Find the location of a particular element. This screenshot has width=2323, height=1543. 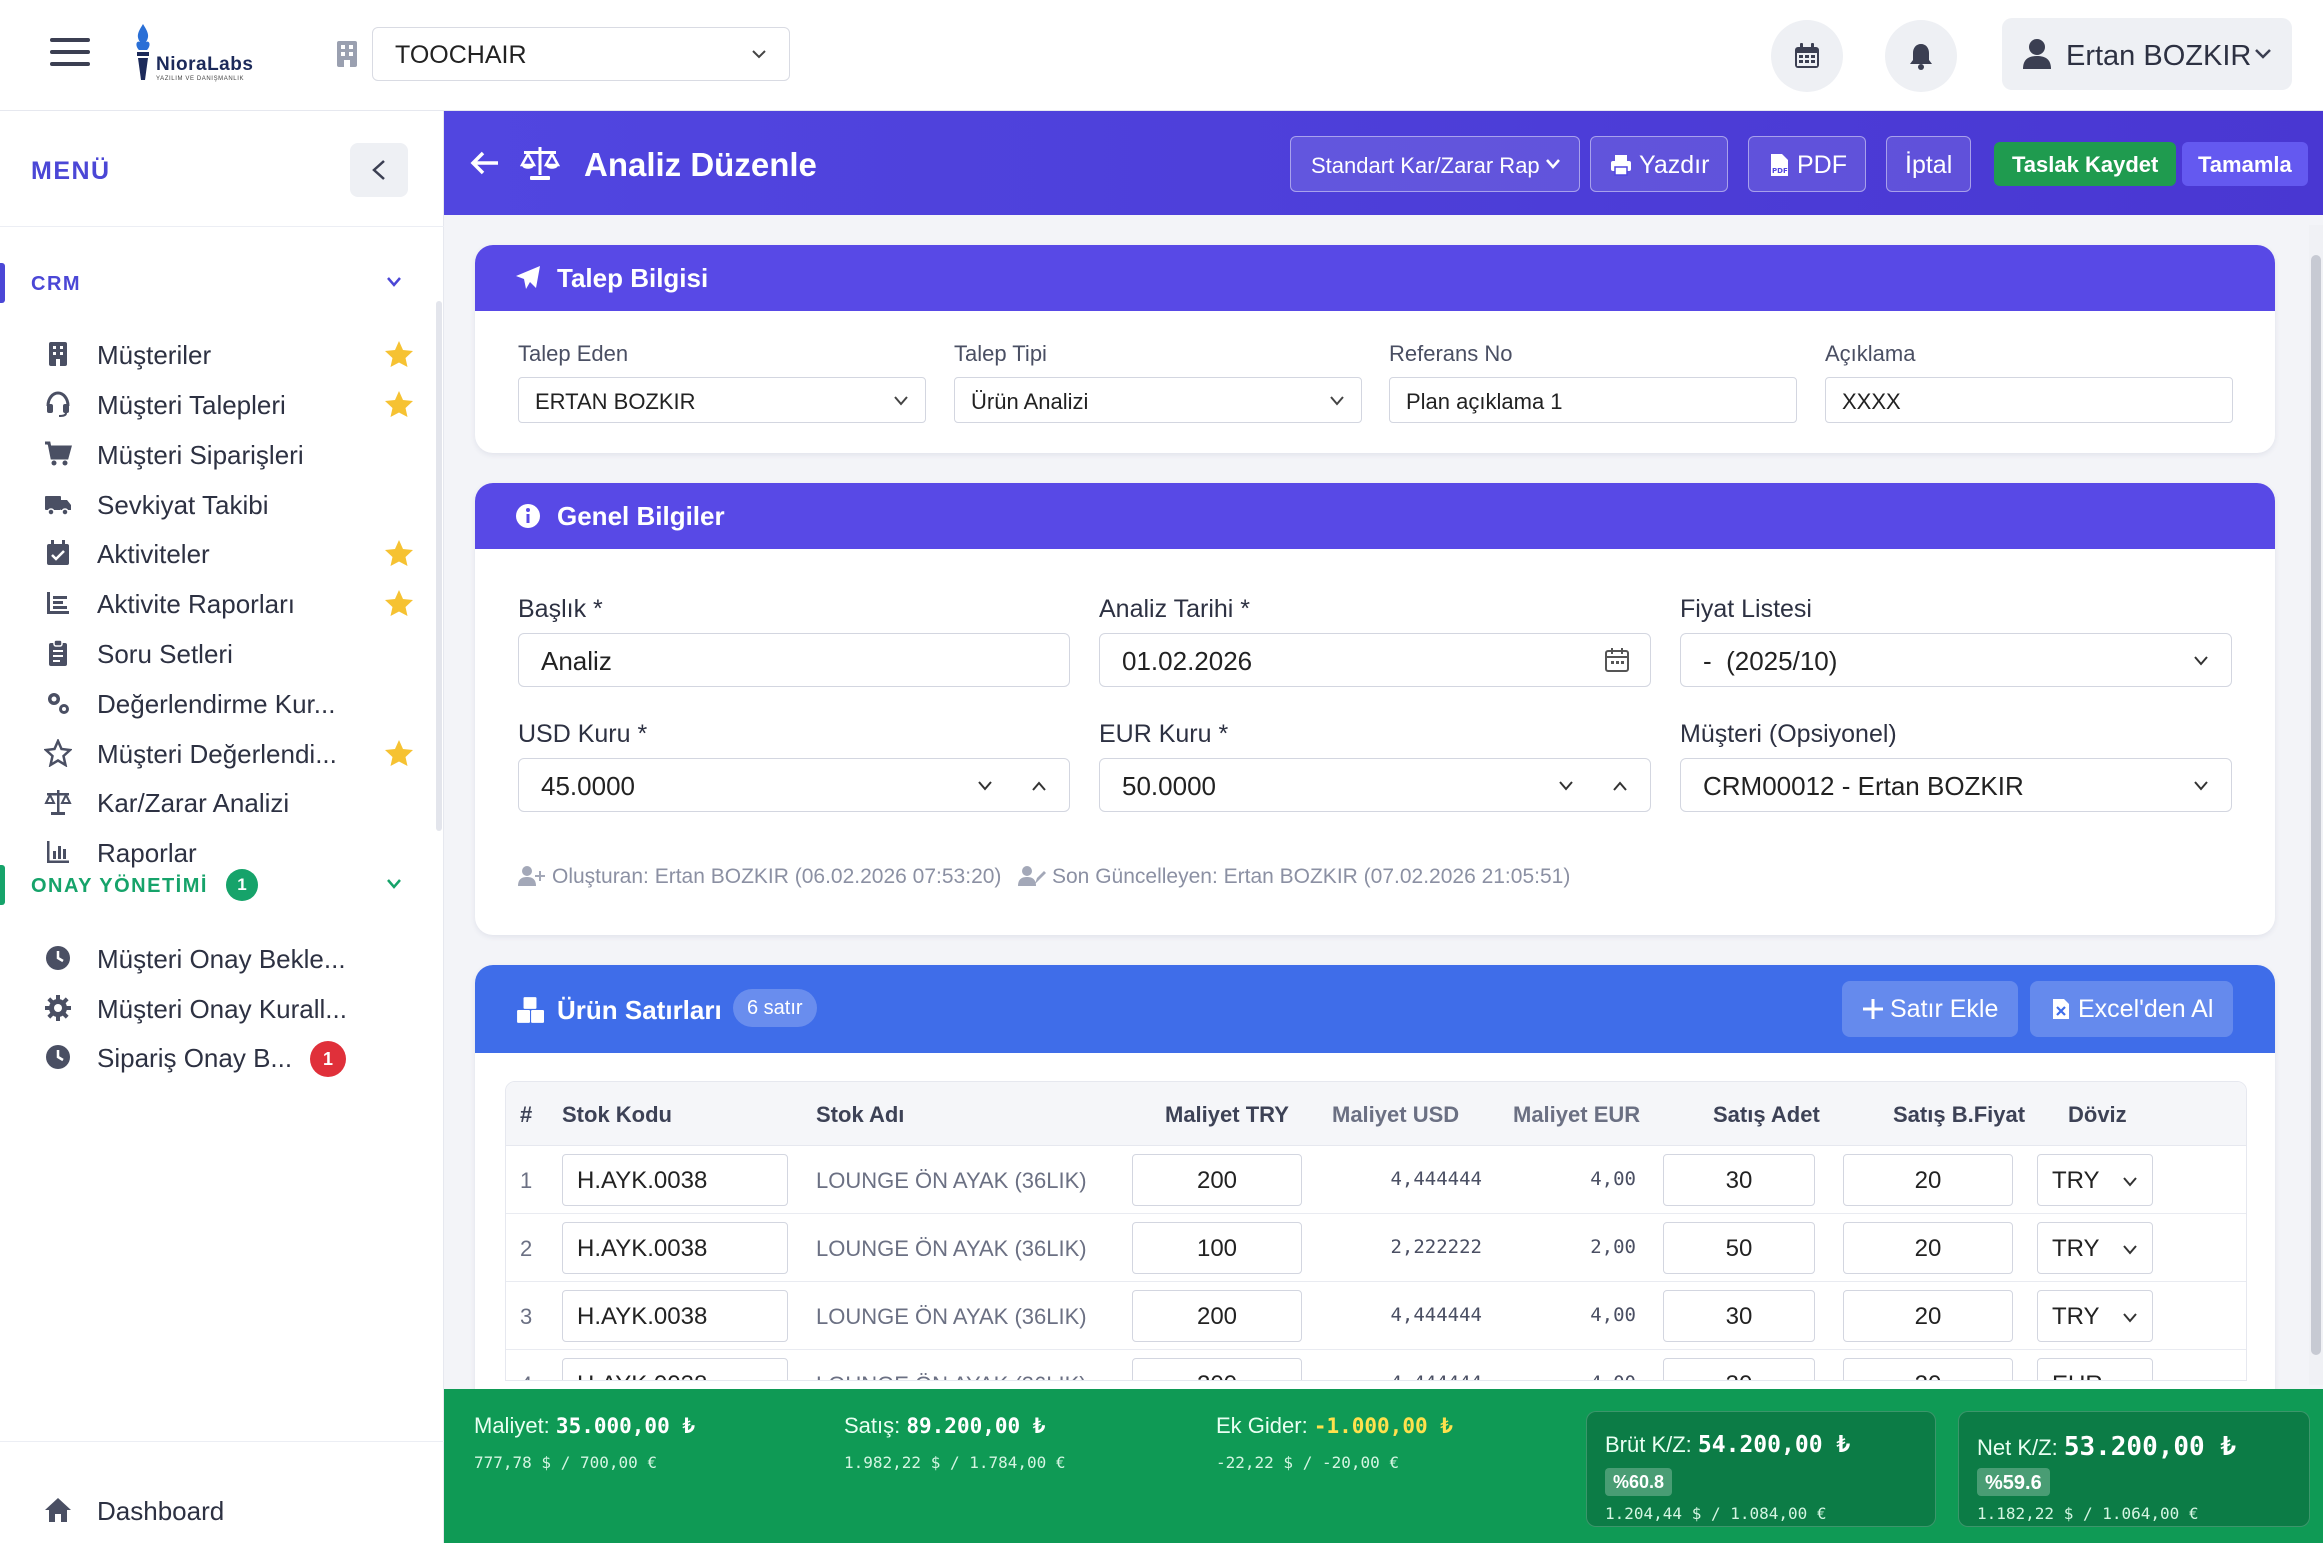

column-header: Maliyet USD is located at coordinates (1396, 1114).